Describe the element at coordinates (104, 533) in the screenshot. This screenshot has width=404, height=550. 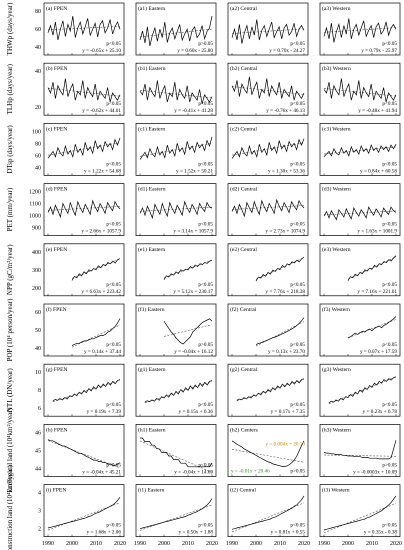
I see `regression-equation: y = 1.68x + 2.06` at that location.